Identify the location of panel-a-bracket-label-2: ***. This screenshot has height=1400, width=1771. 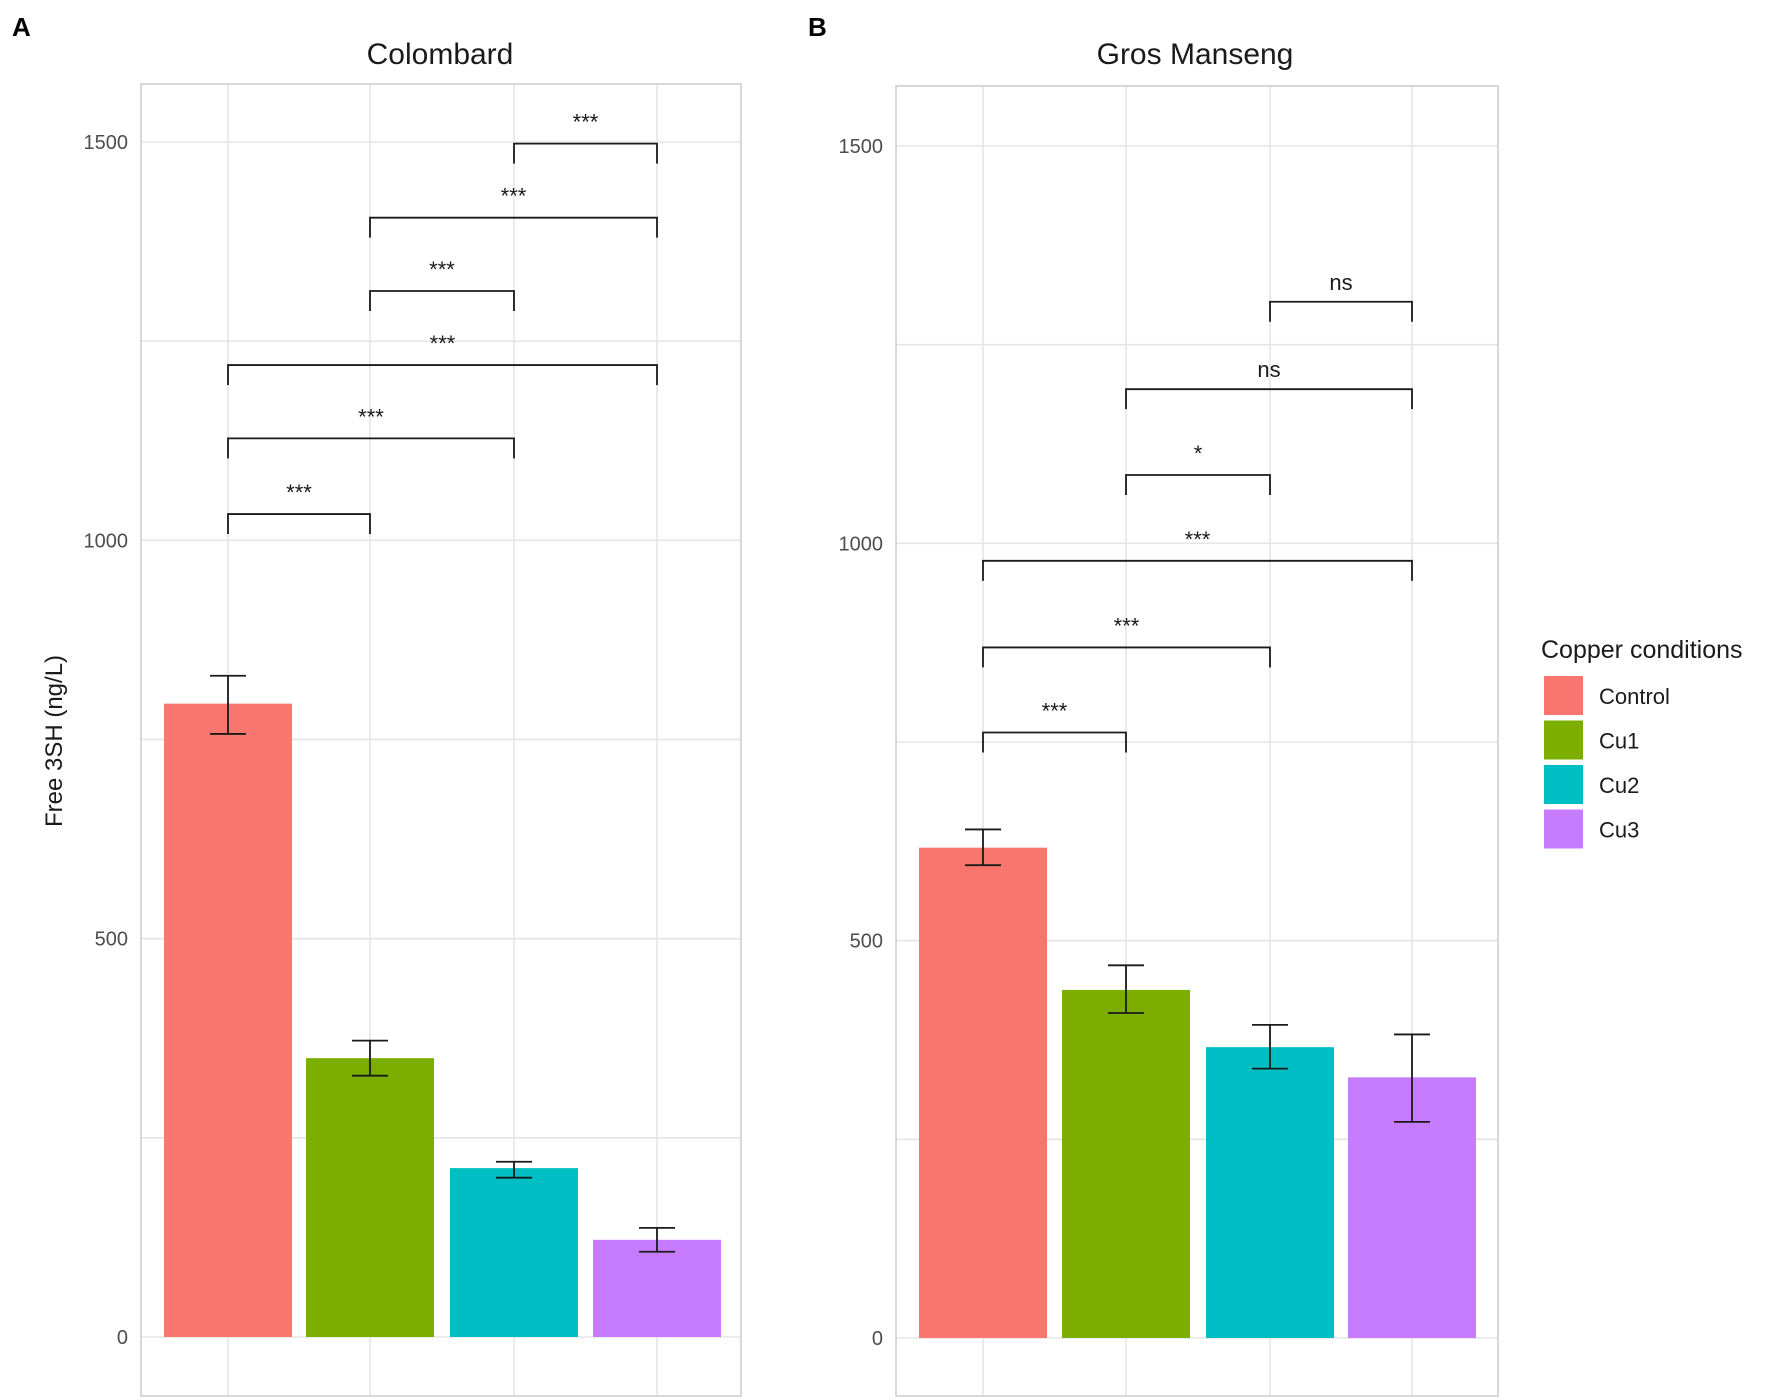
(443, 343).